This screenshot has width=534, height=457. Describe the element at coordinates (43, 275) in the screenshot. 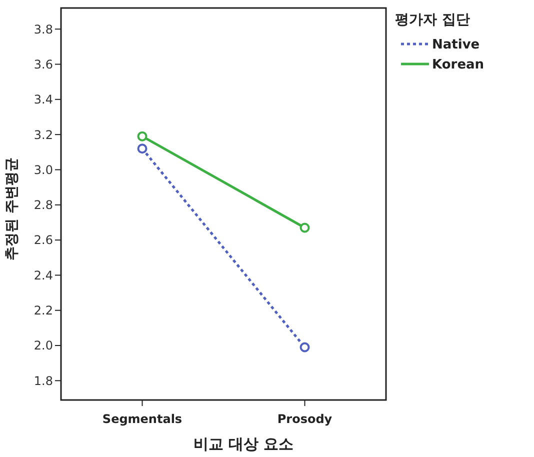

I see `y-tick-label: 2.4` at that location.